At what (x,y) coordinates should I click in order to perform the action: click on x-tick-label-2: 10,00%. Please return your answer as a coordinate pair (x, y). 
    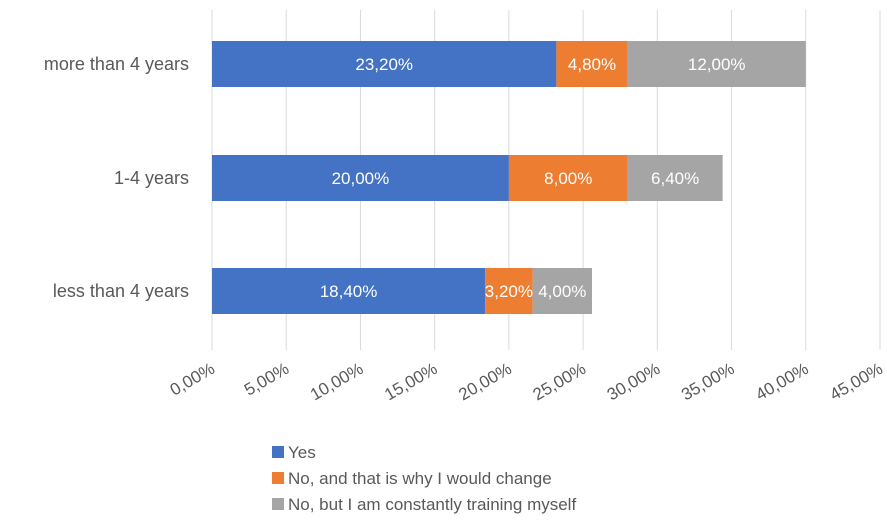
    Looking at the image, I should click on (336, 381).